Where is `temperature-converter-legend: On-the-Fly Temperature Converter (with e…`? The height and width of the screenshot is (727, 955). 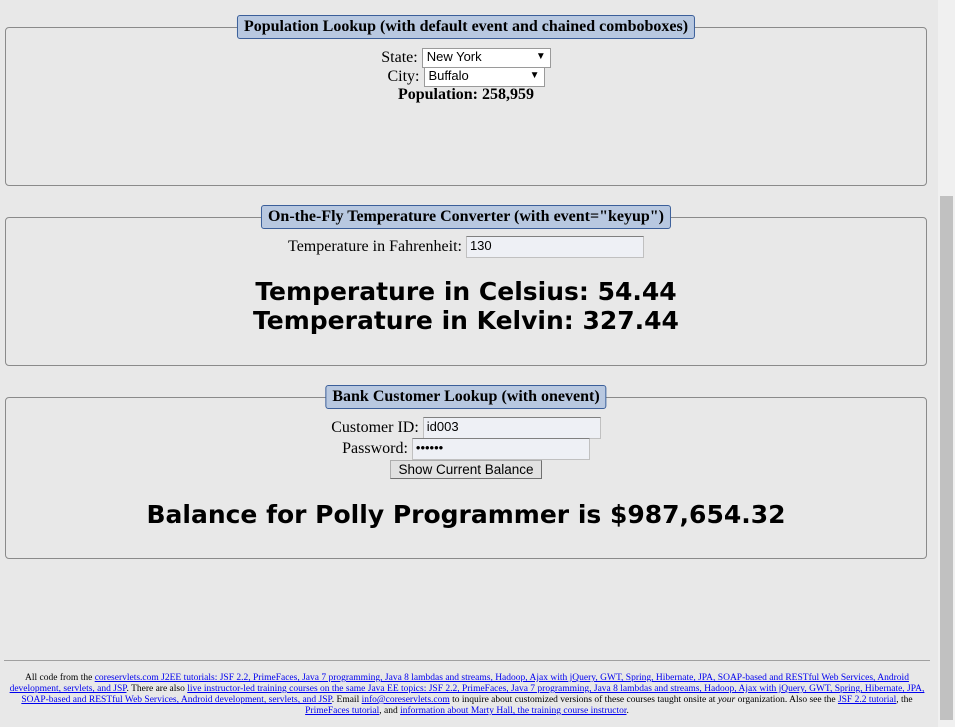
temperature-converter-legend: On-the-Fly Temperature Converter (with e… is located at coordinates (466, 217).